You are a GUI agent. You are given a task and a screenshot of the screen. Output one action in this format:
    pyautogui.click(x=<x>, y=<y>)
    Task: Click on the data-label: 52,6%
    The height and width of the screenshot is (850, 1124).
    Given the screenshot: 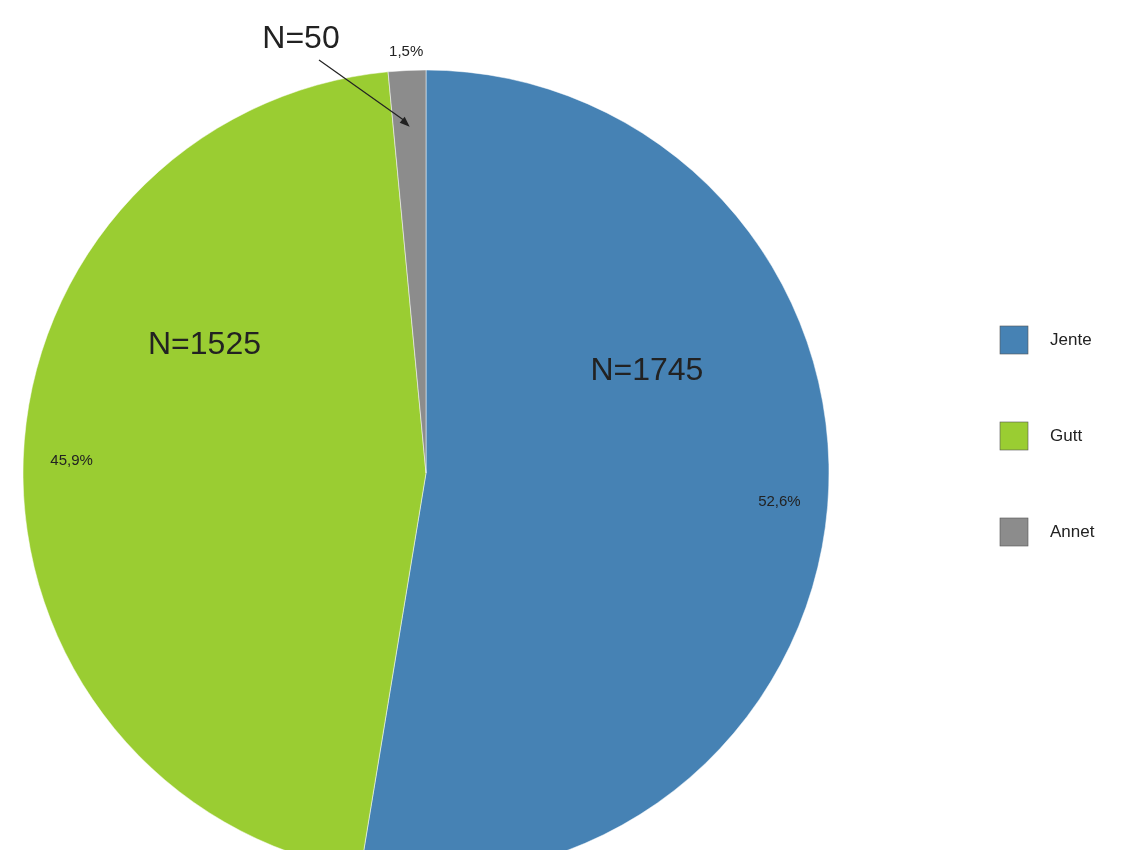 What is the action you would take?
    pyautogui.click(x=779, y=500)
    